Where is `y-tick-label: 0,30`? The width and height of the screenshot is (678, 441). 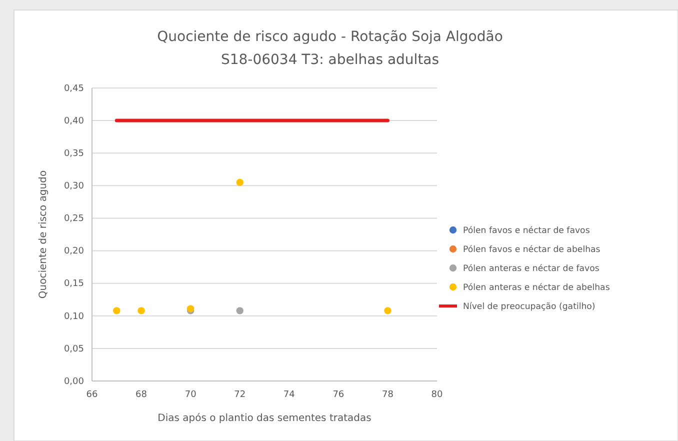 y-tick-label: 0,30 is located at coordinates (74, 187).